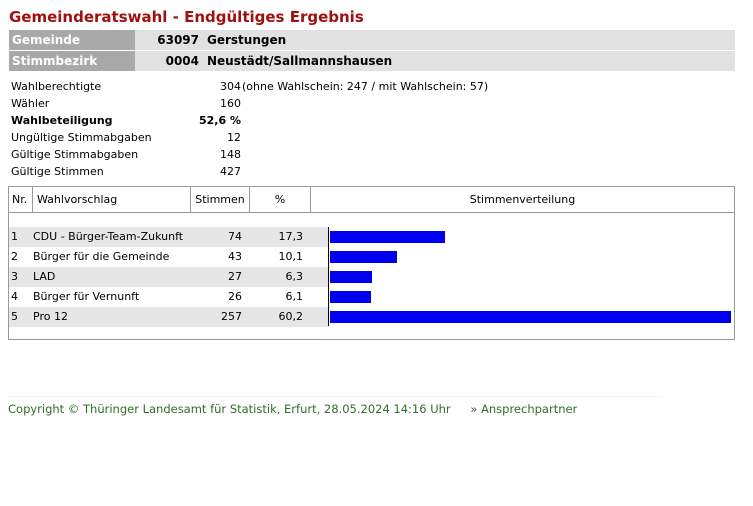 This screenshot has width=753, height=506. What do you see at coordinates (294, 296) in the screenshot?
I see `row-percent: 6,1` at bounding box center [294, 296].